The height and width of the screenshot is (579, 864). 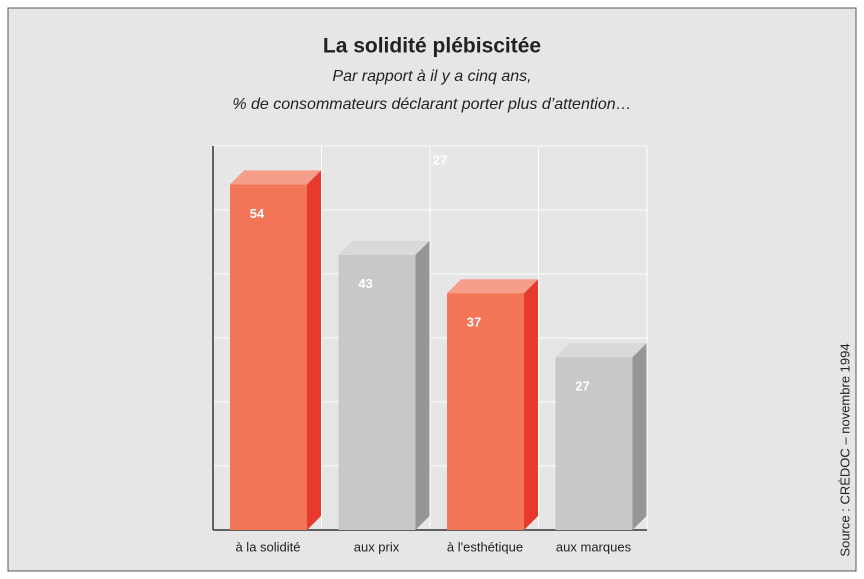 I want to click on chart-title: La solidité plébiscitée, so click(x=432, y=46).